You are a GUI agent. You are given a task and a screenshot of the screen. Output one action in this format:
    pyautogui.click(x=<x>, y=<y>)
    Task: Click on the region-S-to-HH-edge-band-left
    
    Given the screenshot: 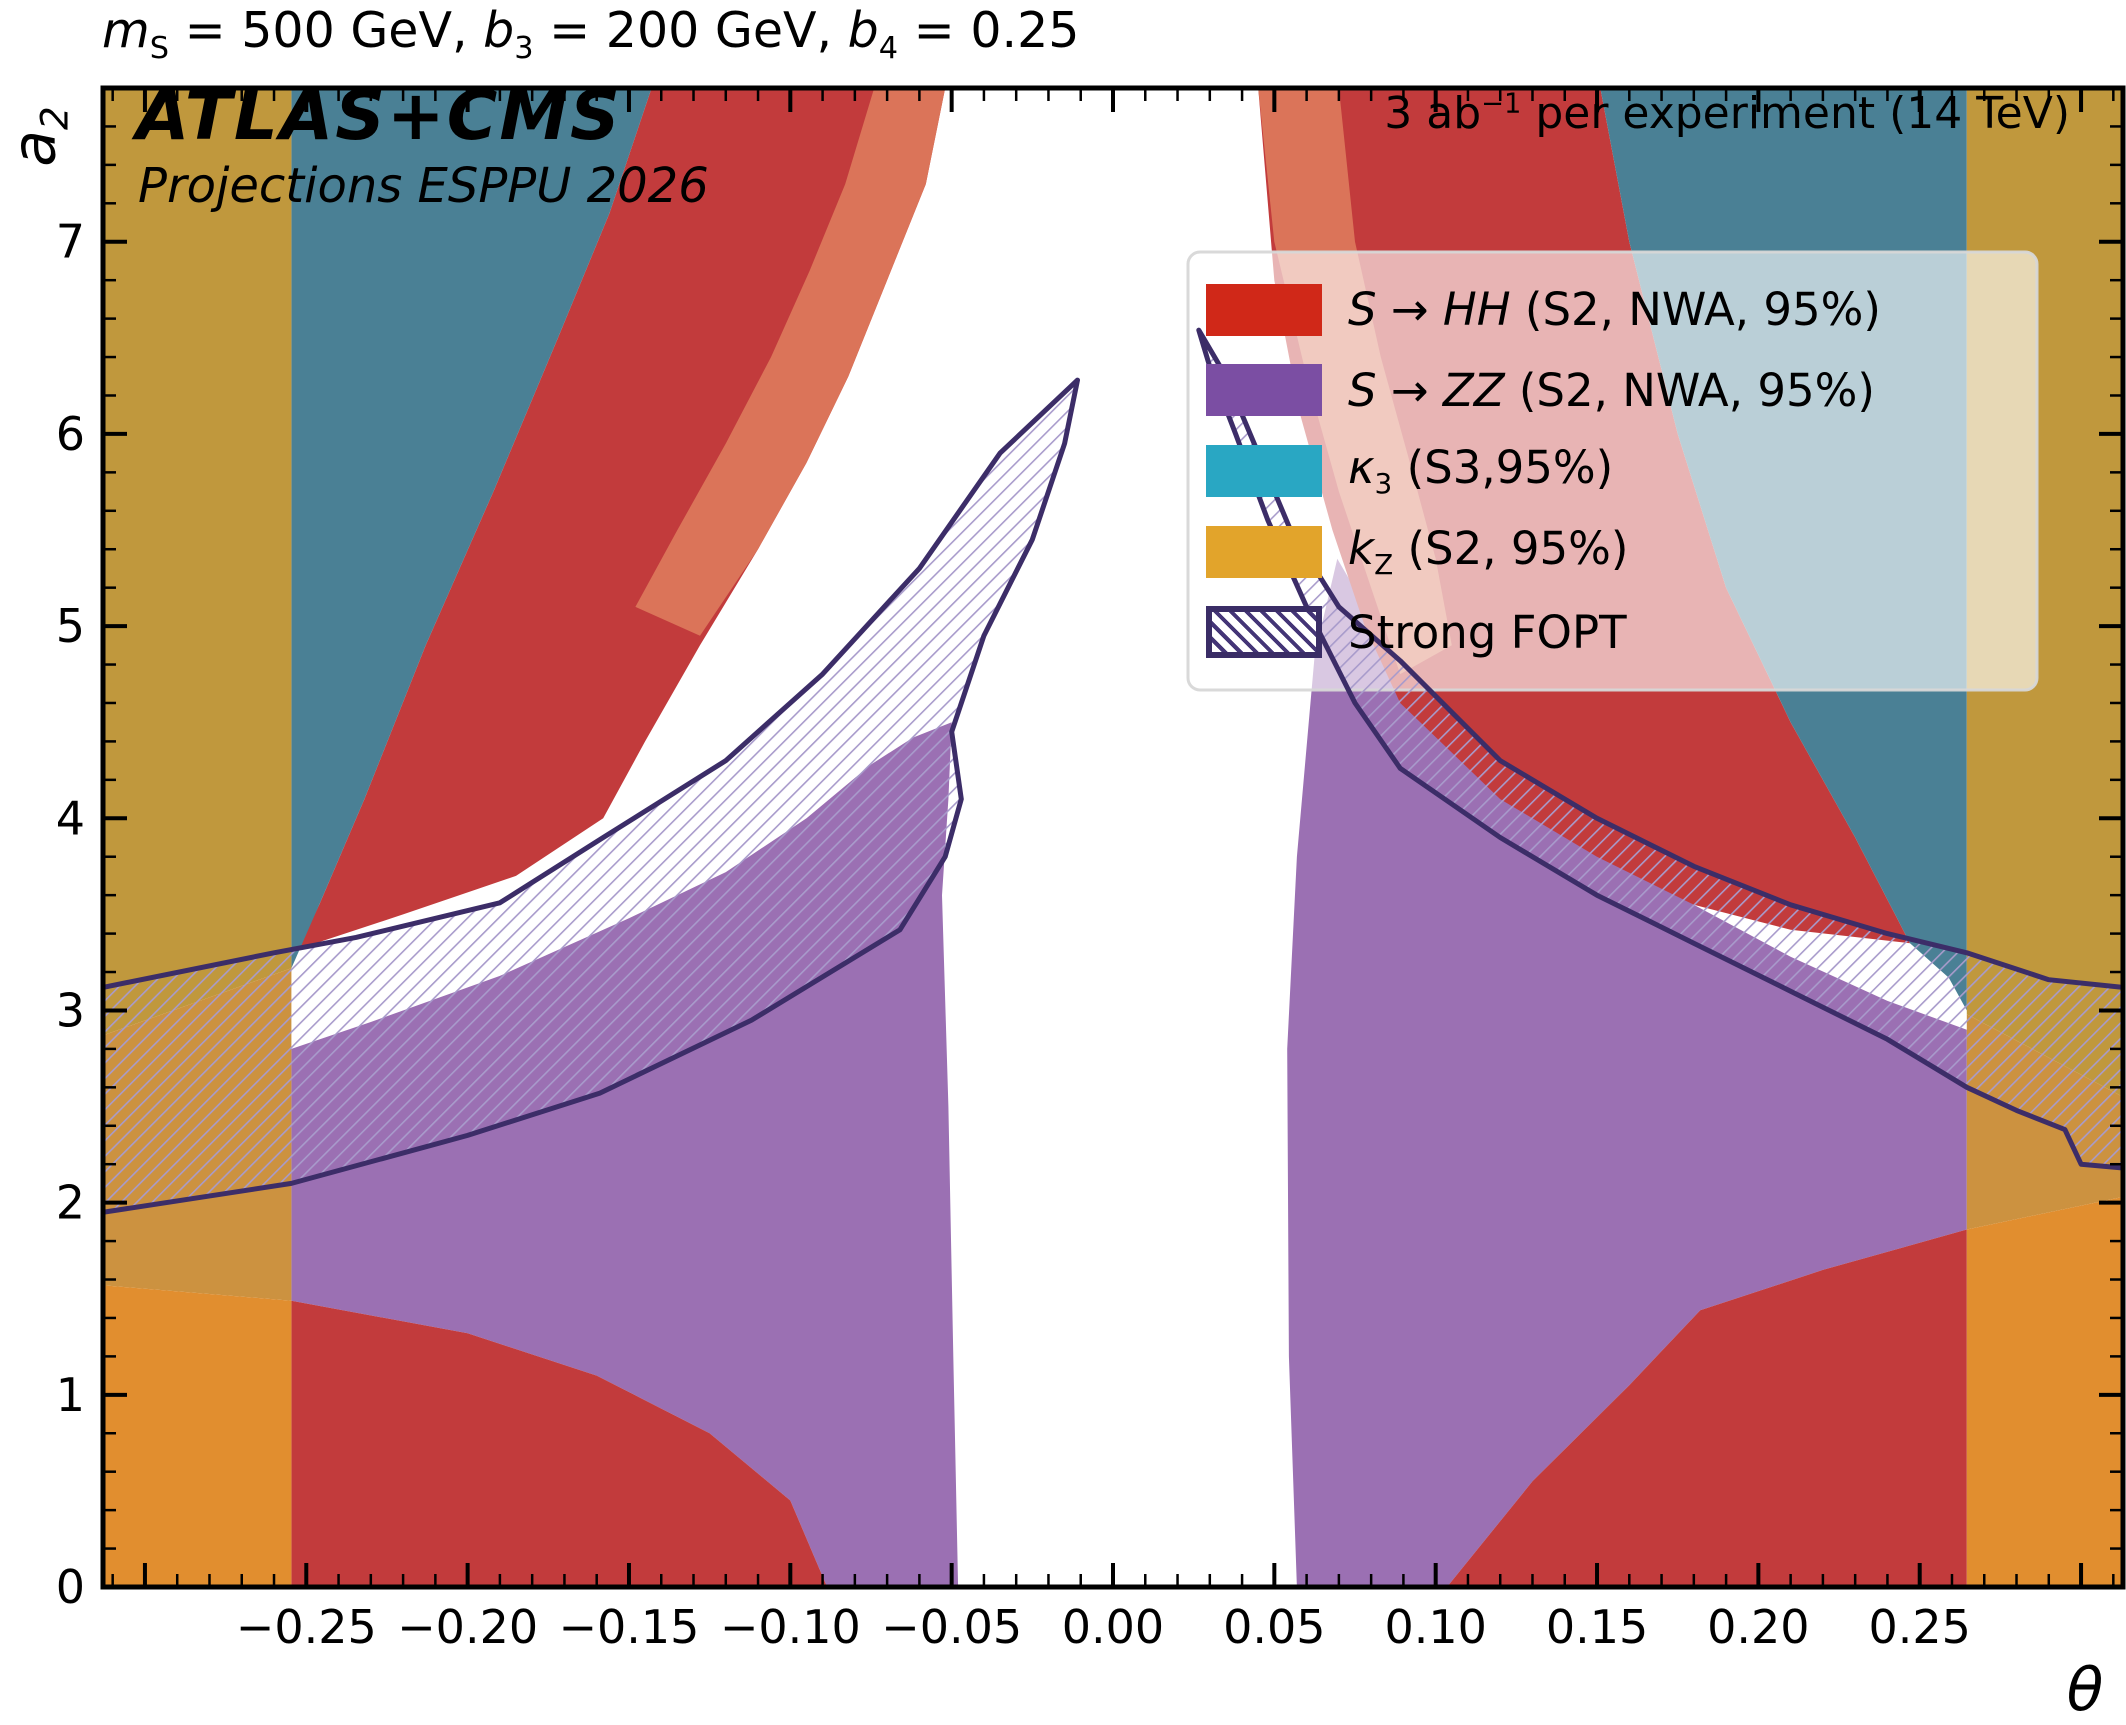 What is the action you would take?
    pyautogui.click(x=790, y=362)
    